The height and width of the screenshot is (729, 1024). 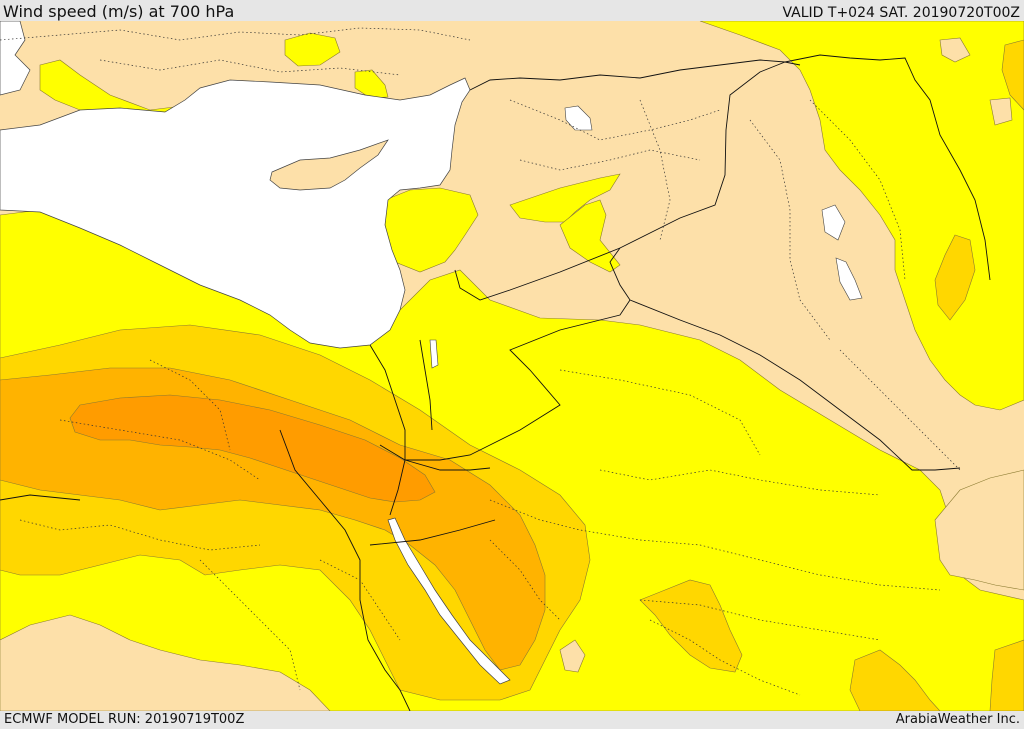 What do you see at coordinates (901, 13) in the screenshot?
I see `valid-time: VALID T+024 SAT. 20190720T00Z` at bounding box center [901, 13].